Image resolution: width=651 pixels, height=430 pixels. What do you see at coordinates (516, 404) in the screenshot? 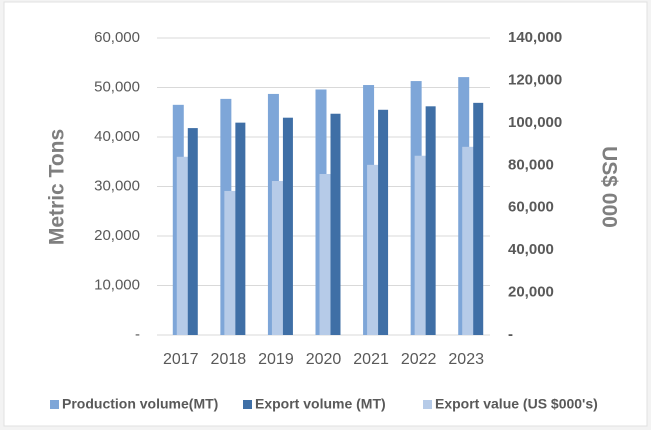
I see `legend-label: Export value (US $000's)` at bounding box center [516, 404].